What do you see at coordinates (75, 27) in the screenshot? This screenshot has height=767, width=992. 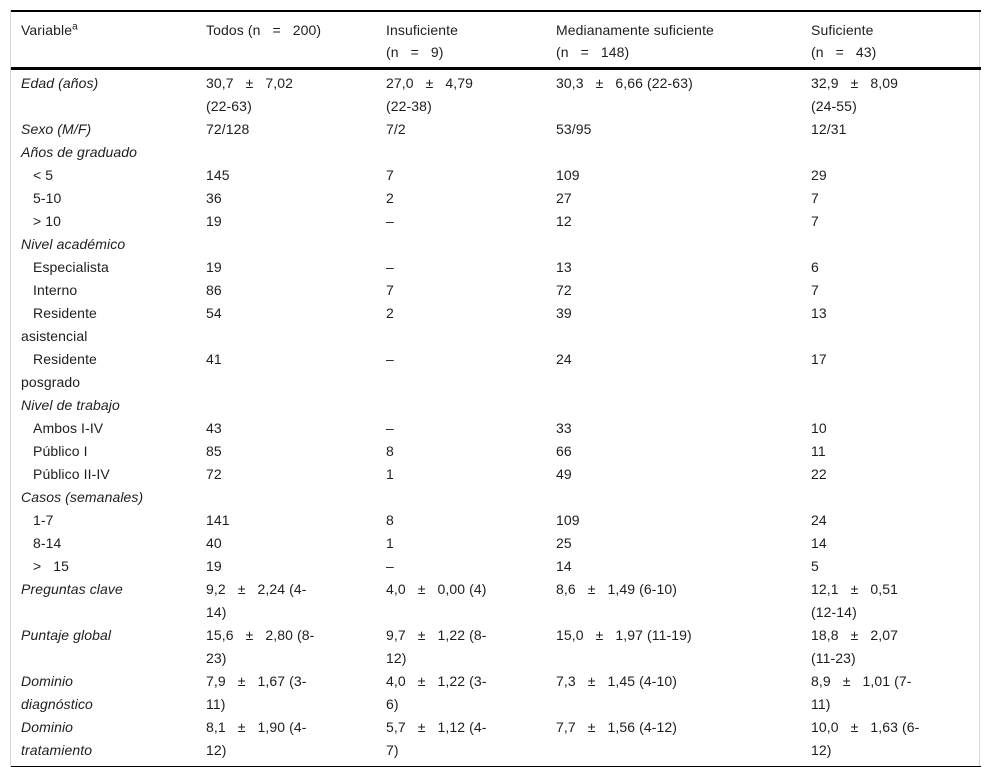 I see `footnote-marker: a` at bounding box center [75, 27].